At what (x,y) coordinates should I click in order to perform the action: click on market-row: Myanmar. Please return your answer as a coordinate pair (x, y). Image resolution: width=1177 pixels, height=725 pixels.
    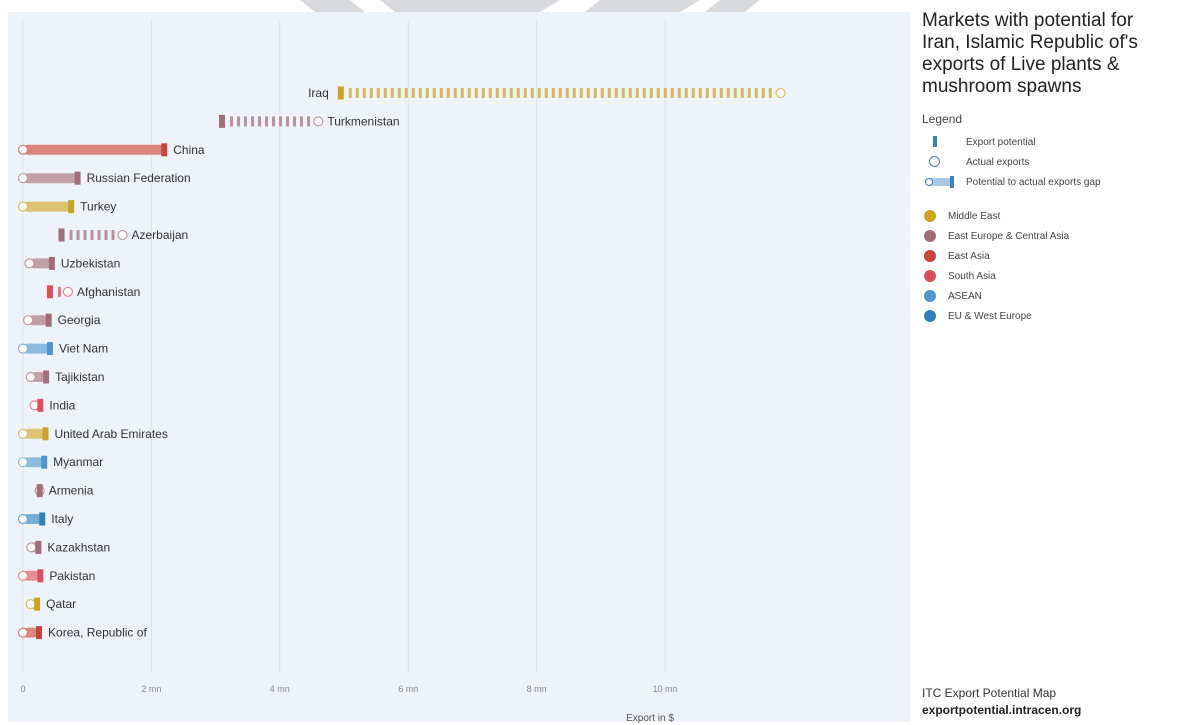
    Looking at the image, I should click on (60, 462).